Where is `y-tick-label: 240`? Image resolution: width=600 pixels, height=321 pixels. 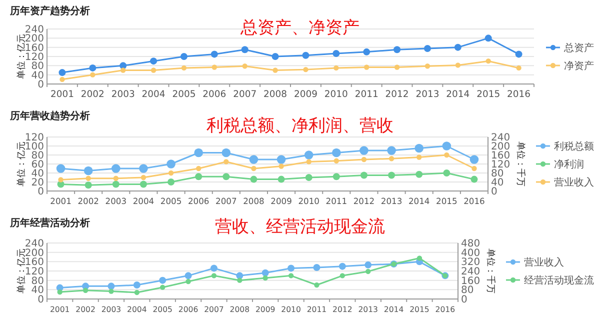 y-tick-label: 240 is located at coordinates (34, 244).